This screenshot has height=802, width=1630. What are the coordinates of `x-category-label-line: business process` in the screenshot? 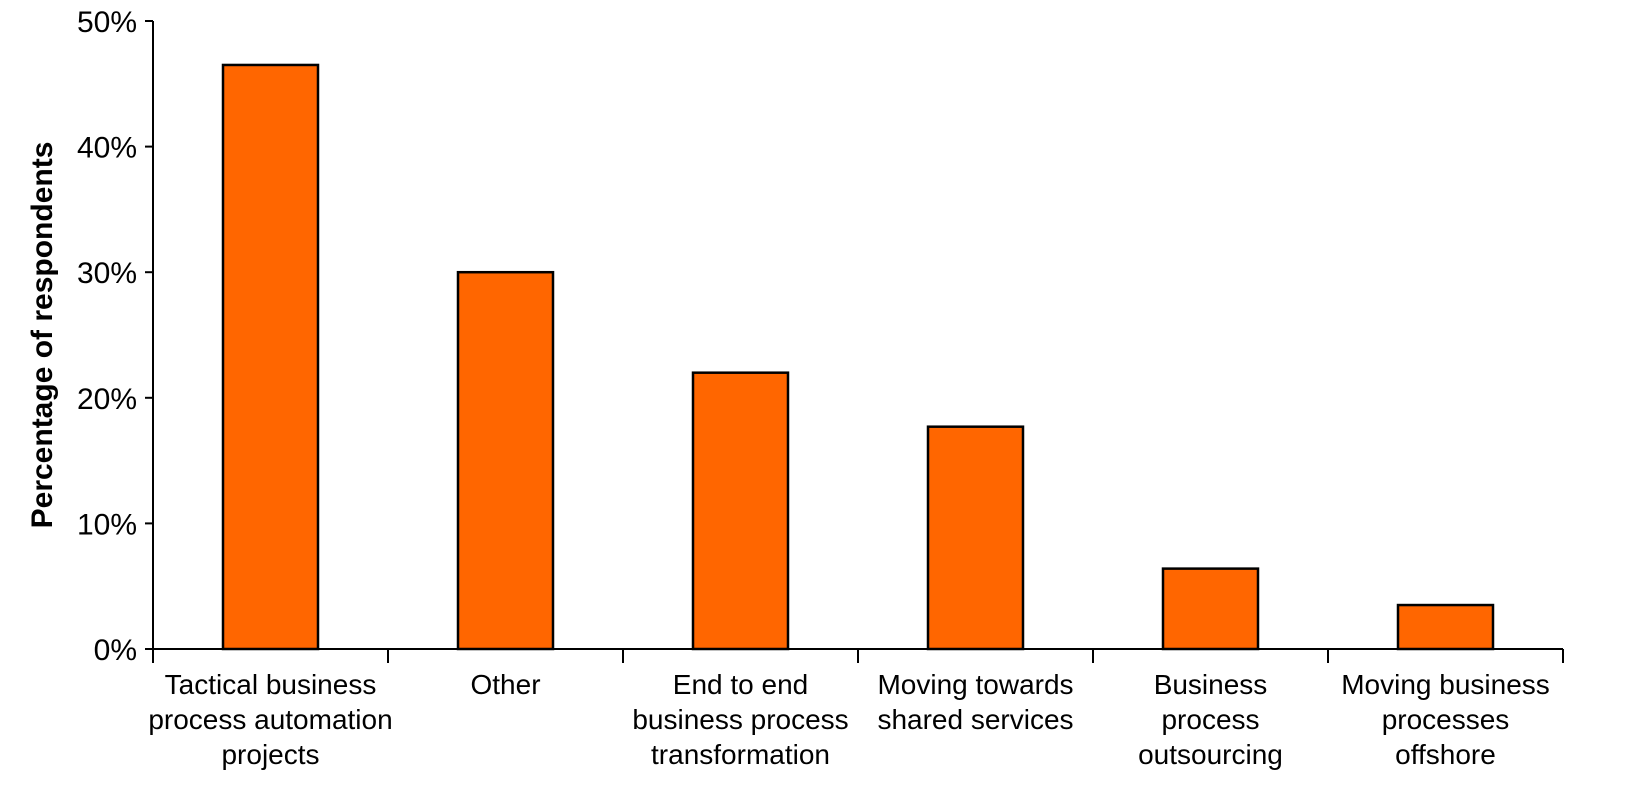 It's located at (740, 719).